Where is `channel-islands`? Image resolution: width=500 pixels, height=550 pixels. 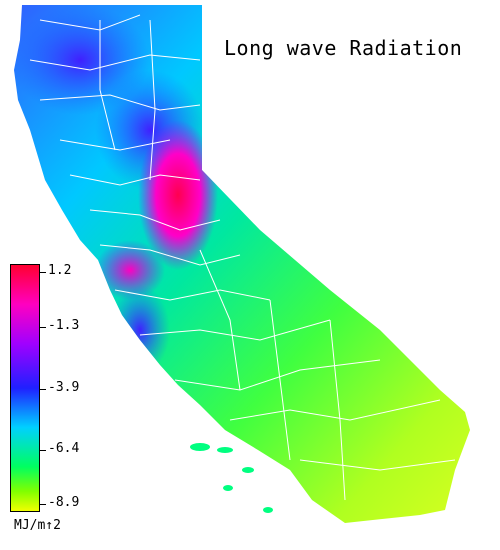
channel-islands is located at coordinates (231, 478).